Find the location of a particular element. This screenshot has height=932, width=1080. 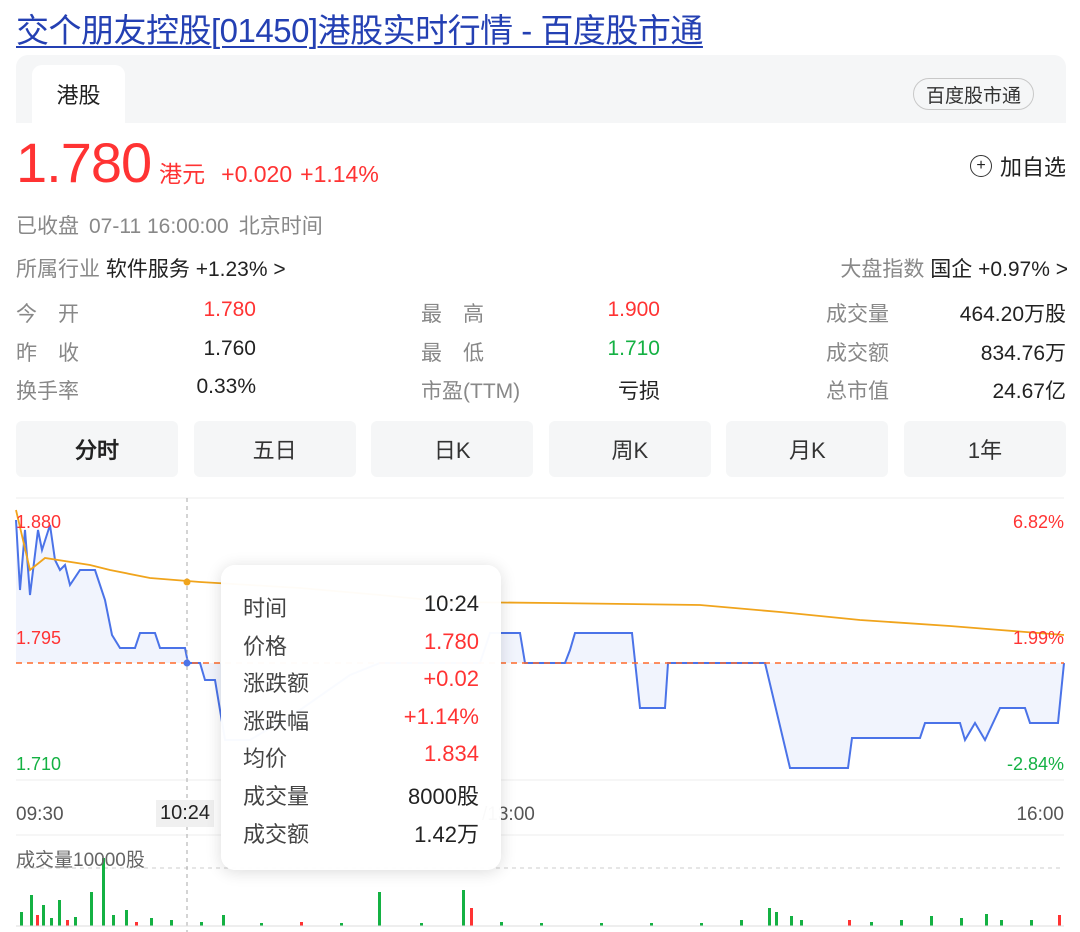

industry-label: 所属行业 is located at coordinates (58, 269).